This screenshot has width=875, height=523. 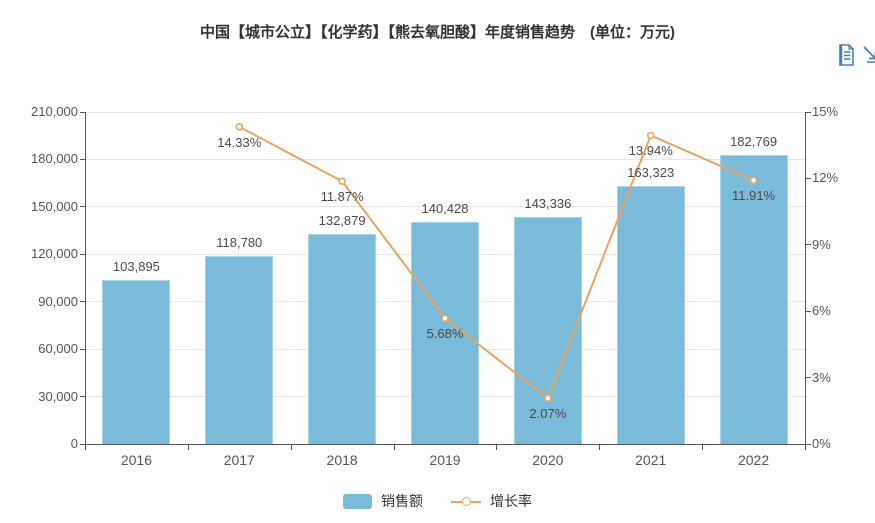 I want to click on legend-label-sales: 销售额, so click(x=402, y=501).